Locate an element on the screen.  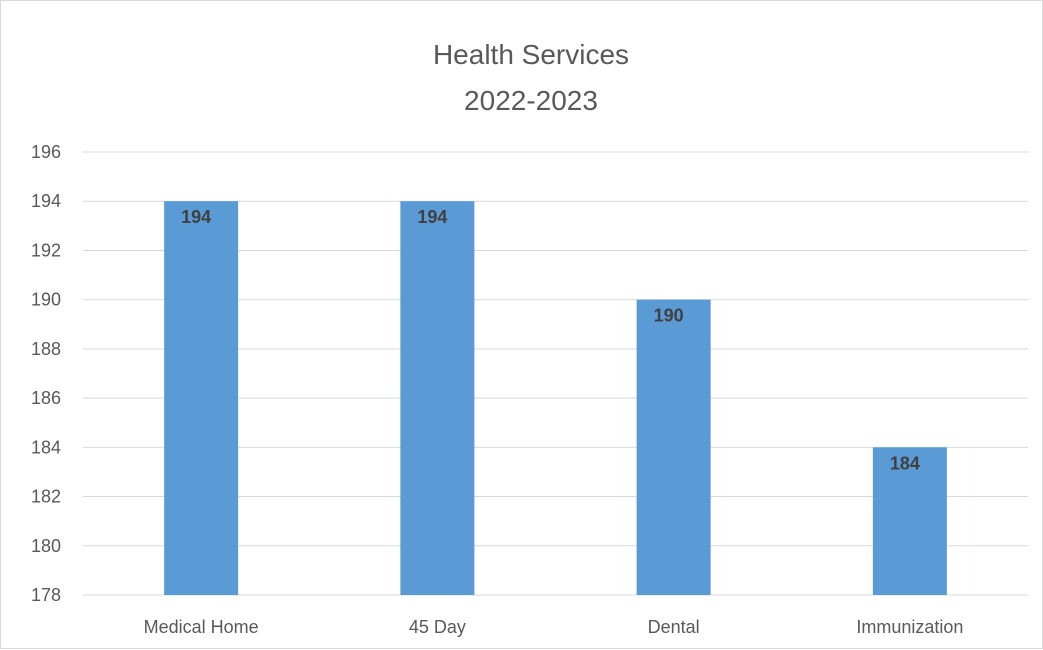
x-axis-ticks: Medical Home 45 Day Dental Immunization is located at coordinates (554, 627).